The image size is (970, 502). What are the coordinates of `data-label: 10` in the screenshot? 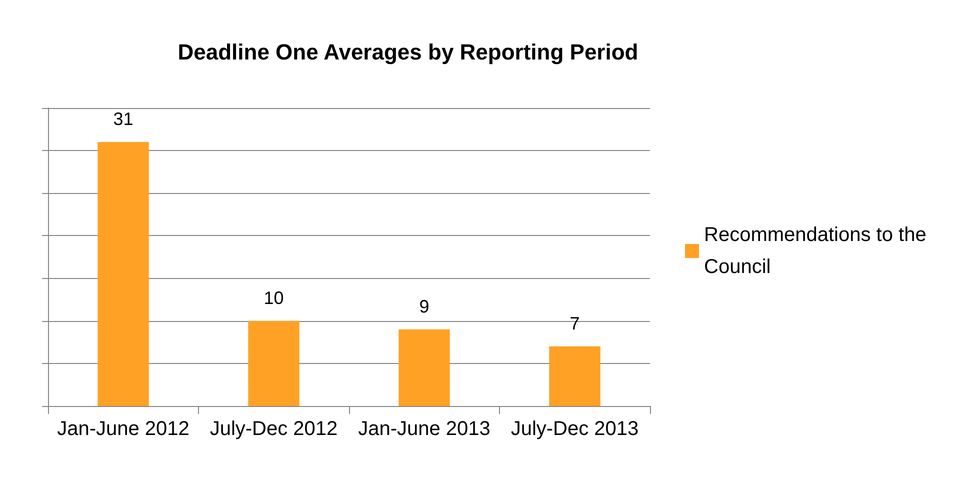 It's located at (274, 298).